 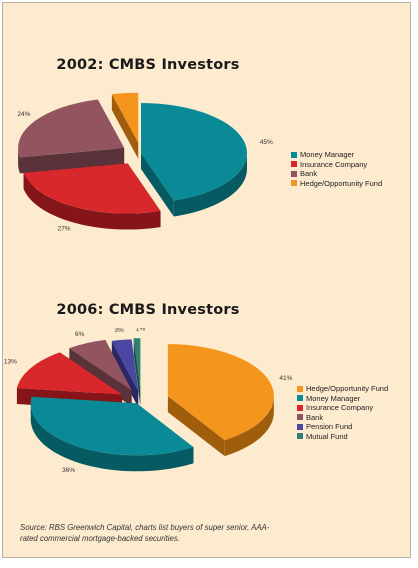 I want to click on slice-1-bank-value-label: 6%, so click(x=80, y=334).